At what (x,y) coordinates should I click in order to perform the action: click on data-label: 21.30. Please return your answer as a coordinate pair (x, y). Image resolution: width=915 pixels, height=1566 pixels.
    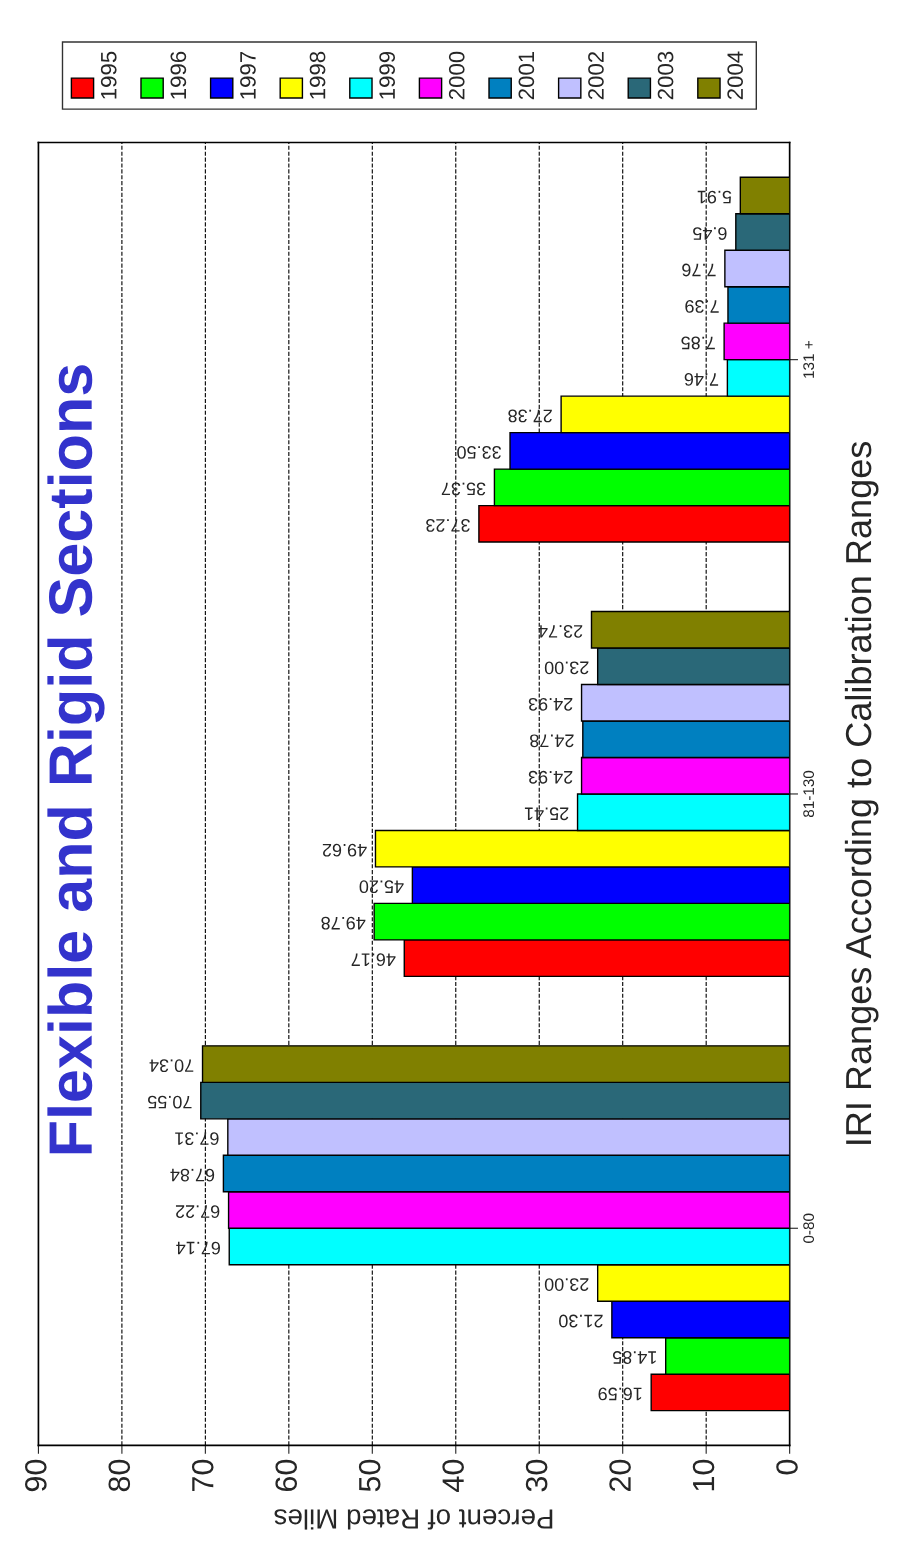
    Looking at the image, I should click on (581, 1321).